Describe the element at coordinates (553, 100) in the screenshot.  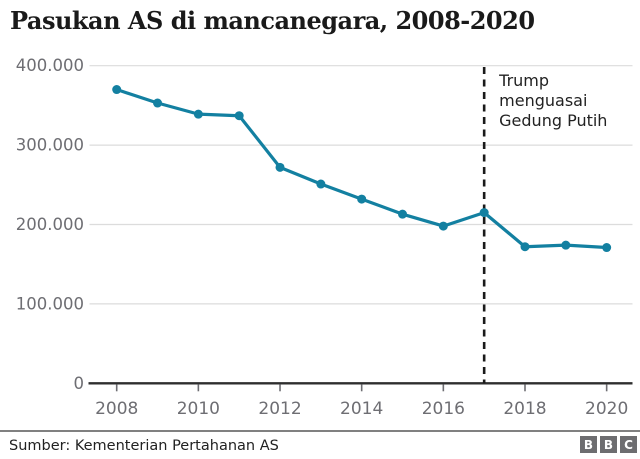
I see `annotation-trump-white-house: Trump menguasai Gedung Putih` at that location.